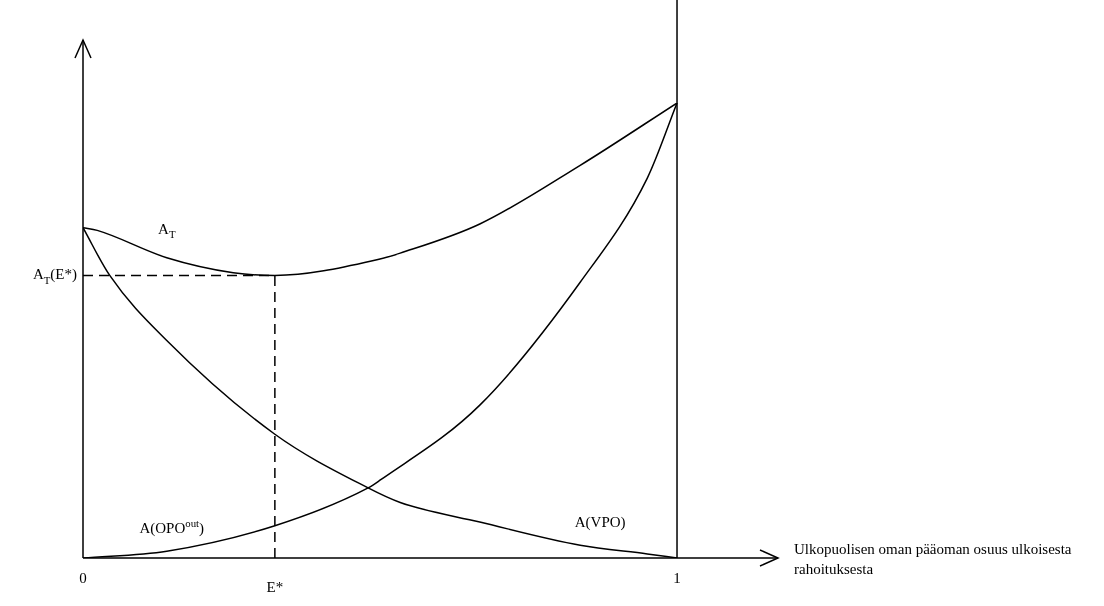  What do you see at coordinates (677, 577) in the screenshot?
I see `x-tick-label: 1` at bounding box center [677, 577].